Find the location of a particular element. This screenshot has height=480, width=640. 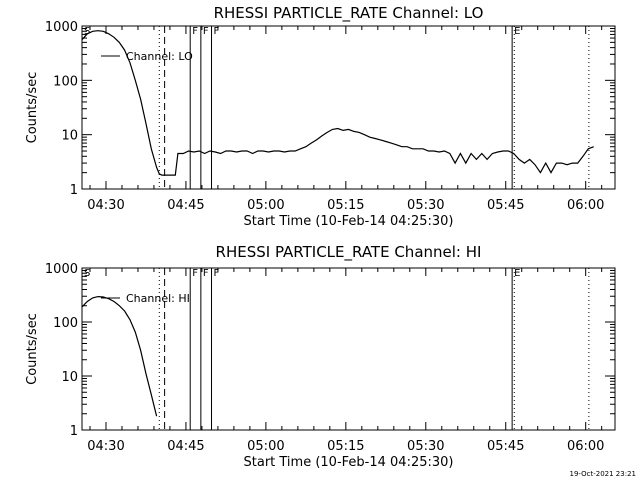

data-series-line is located at coordinates (119, 356).